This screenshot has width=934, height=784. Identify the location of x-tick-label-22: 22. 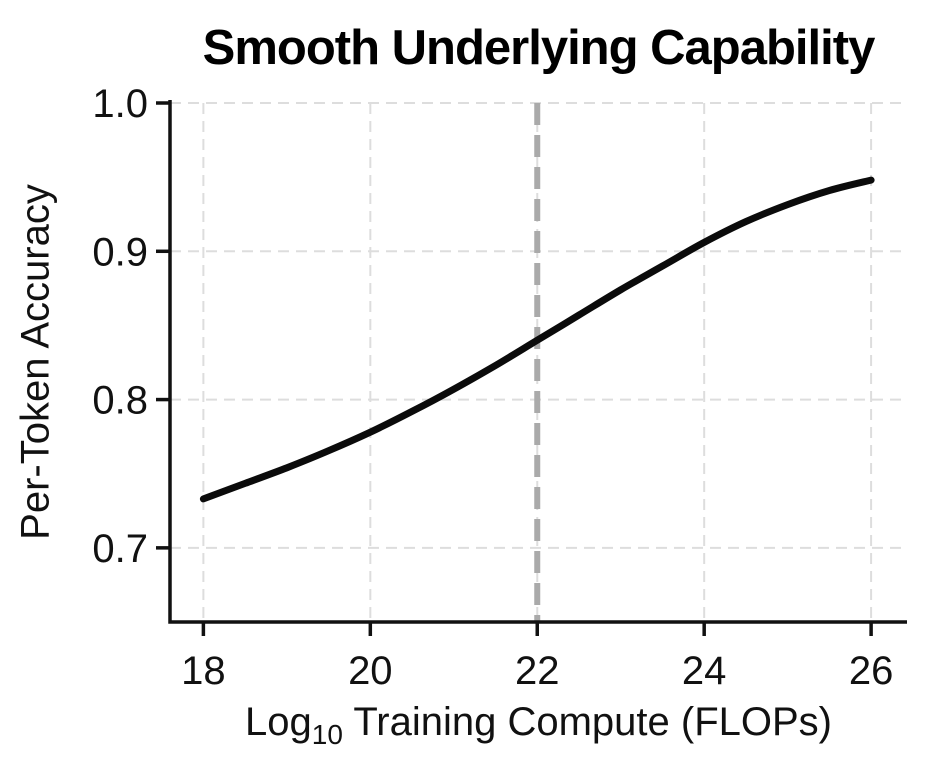
(537, 671).